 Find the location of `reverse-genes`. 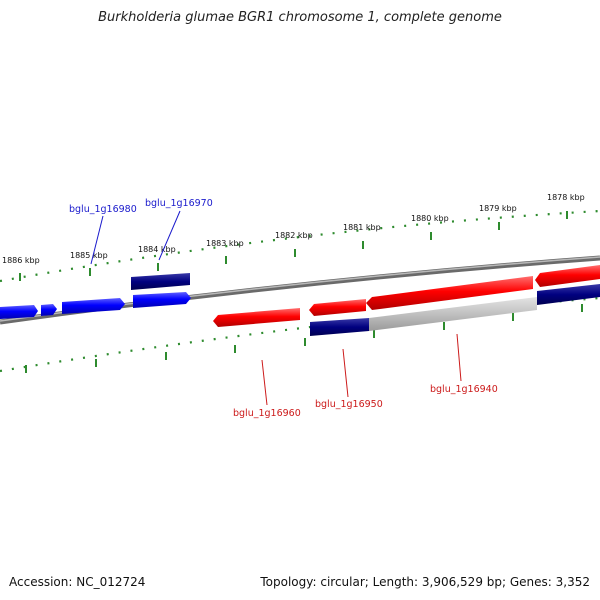

reverse-genes is located at coordinates (406, 300).